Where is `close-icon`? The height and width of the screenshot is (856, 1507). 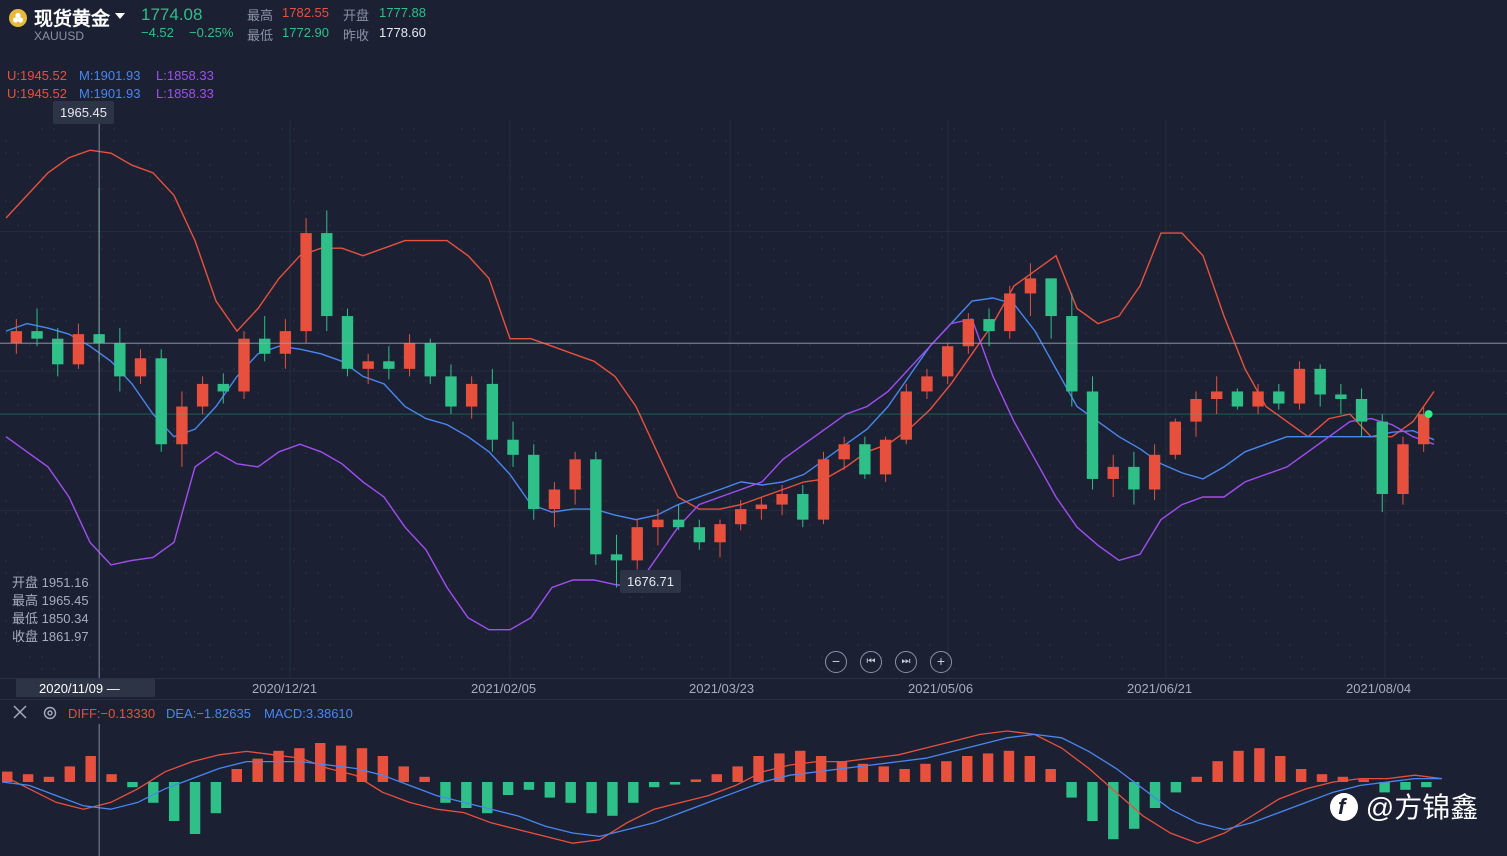 close-icon is located at coordinates (20, 712).